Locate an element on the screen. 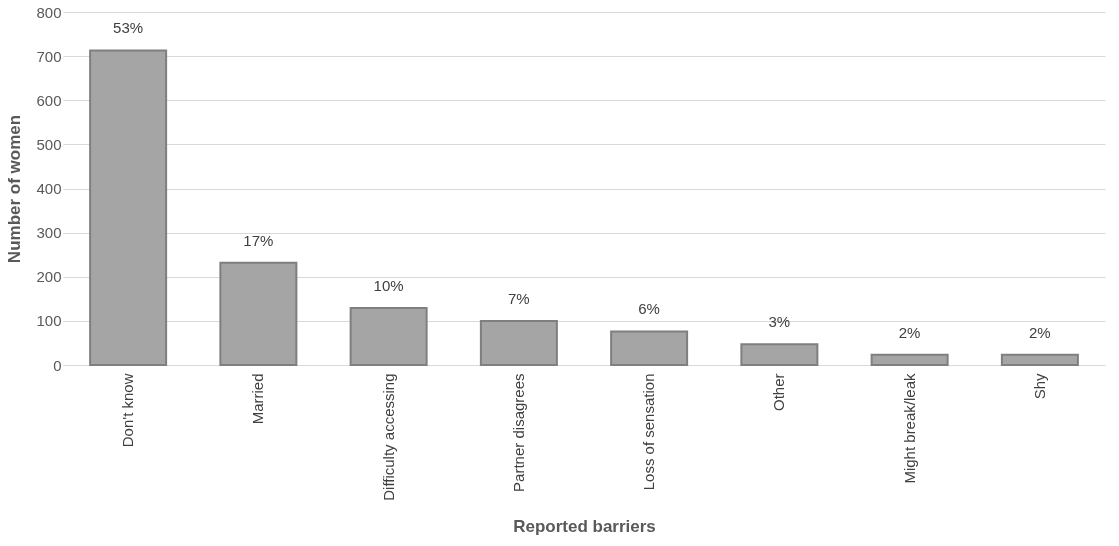 This screenshot has height=546, width=1119. x-tick-label: Difficulty accessing is located at coordinates (388, 437).